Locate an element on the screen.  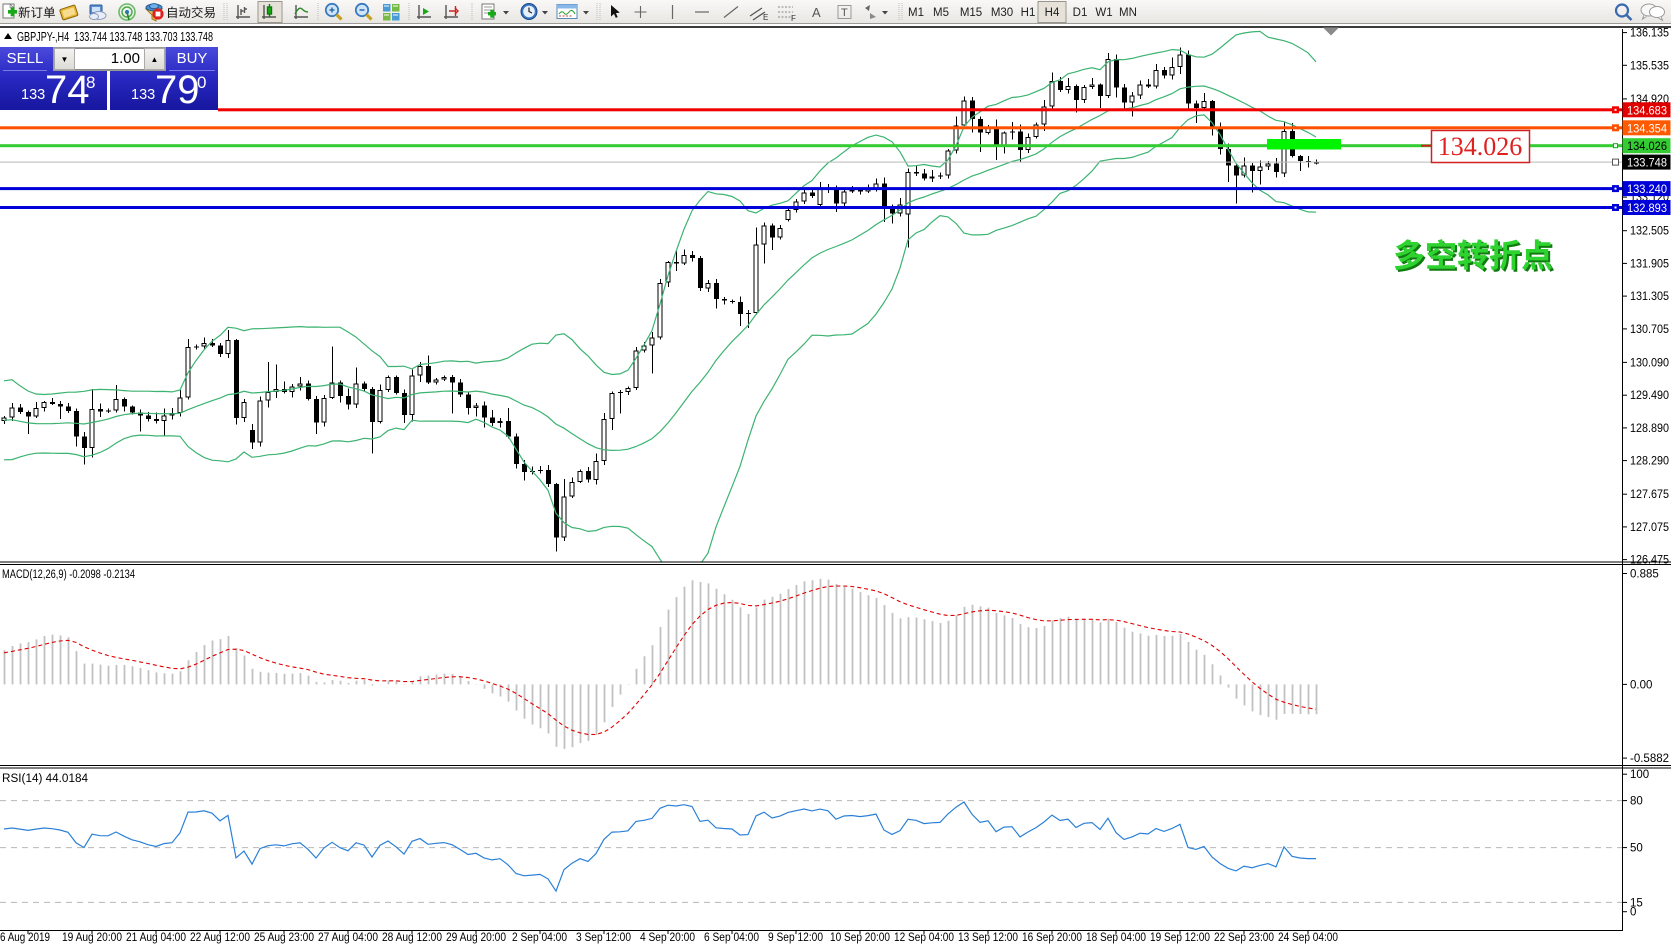
svg-text: 25 Aug 23:00 is located at coordinates (284, 938).